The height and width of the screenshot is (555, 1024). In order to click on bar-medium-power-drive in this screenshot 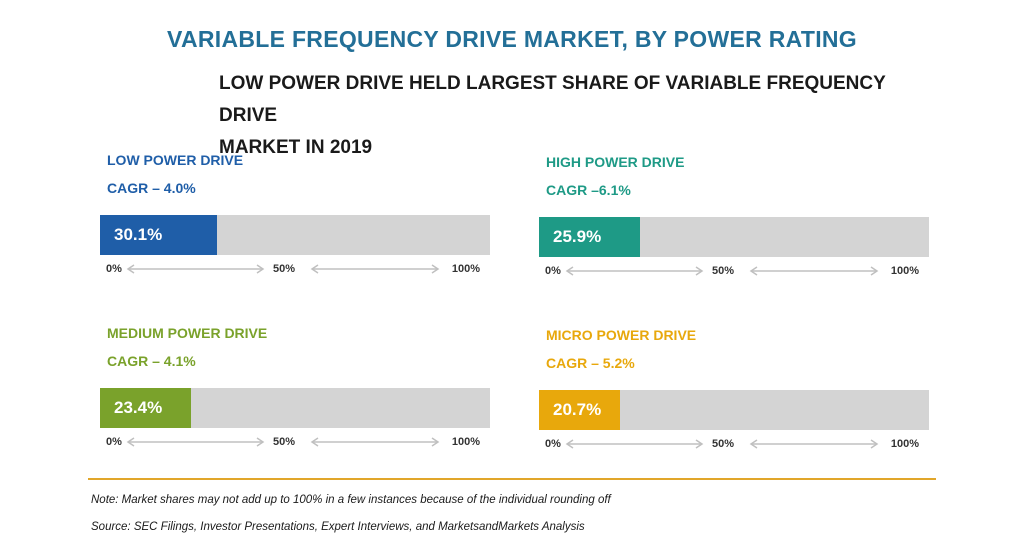, I will do `click(146, 408)`.